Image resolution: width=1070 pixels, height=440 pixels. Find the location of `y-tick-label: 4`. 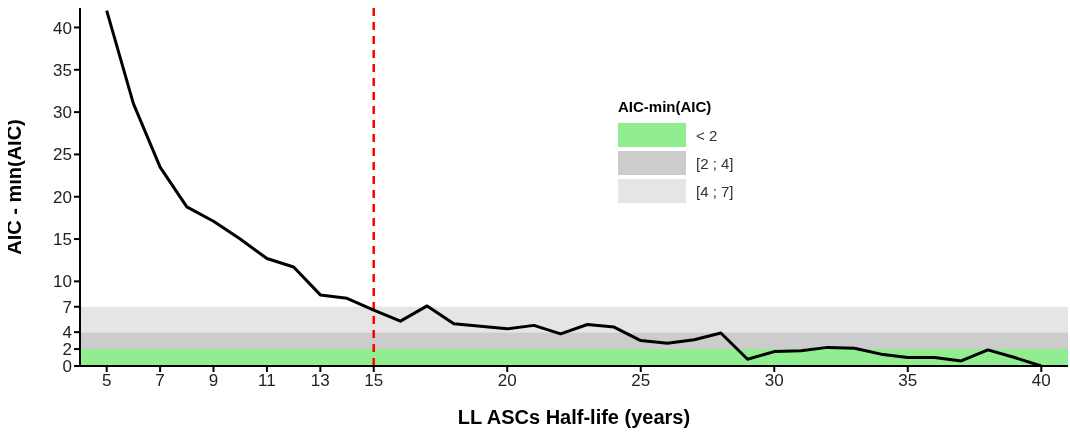

y-tick-label: 4 is located at coordinates (67, 333).